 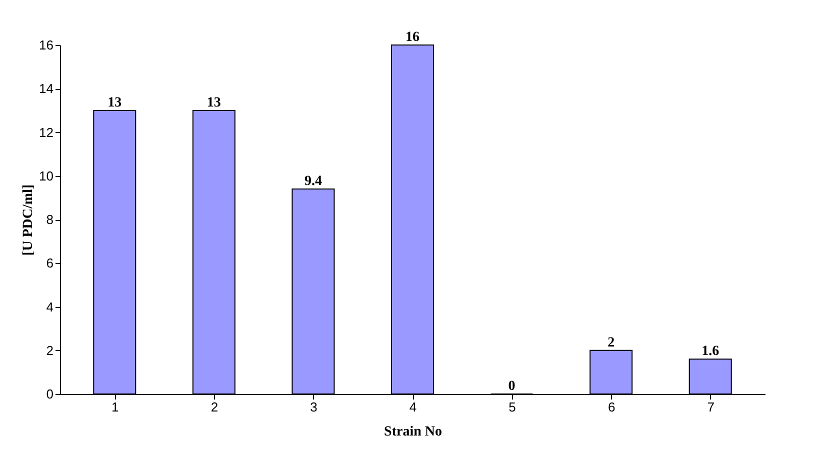 I want to click on x-tick-label: 6, so click(x=612, y=407).